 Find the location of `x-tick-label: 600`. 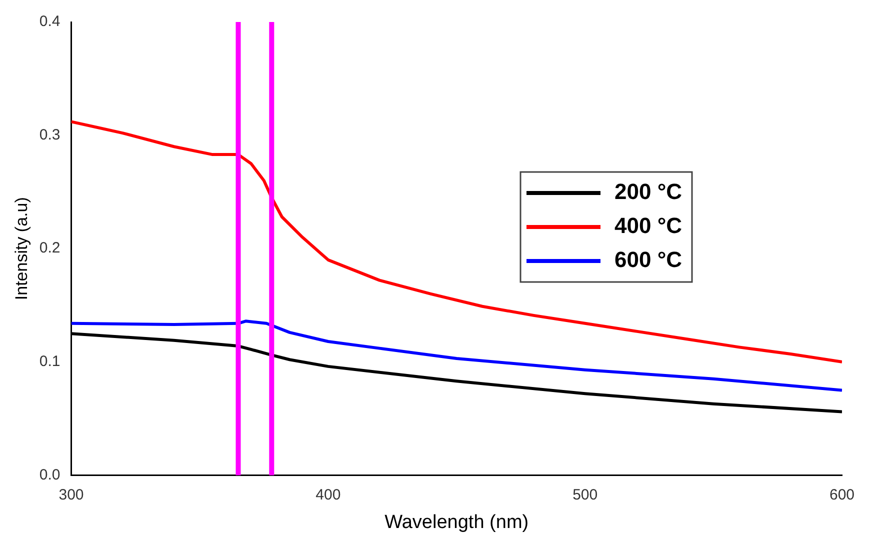

x-tick-label: 600 is located at coordinates (842, 495).